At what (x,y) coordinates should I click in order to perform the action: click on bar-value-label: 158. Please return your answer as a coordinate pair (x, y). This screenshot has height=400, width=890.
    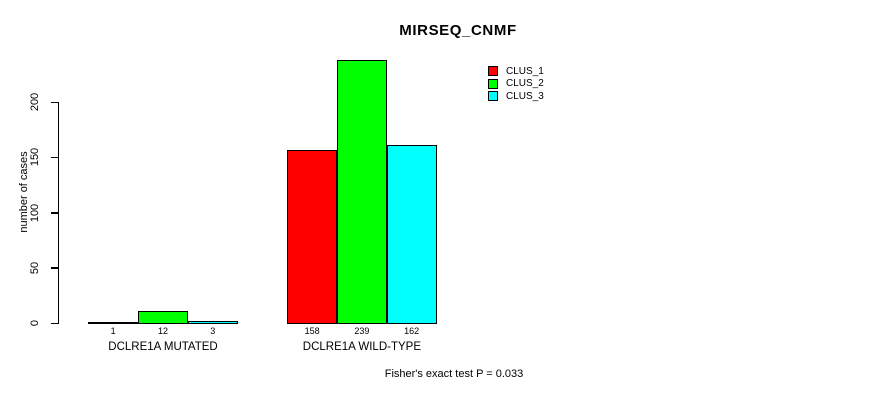
    Looking at the image, I should click on (312, 331).